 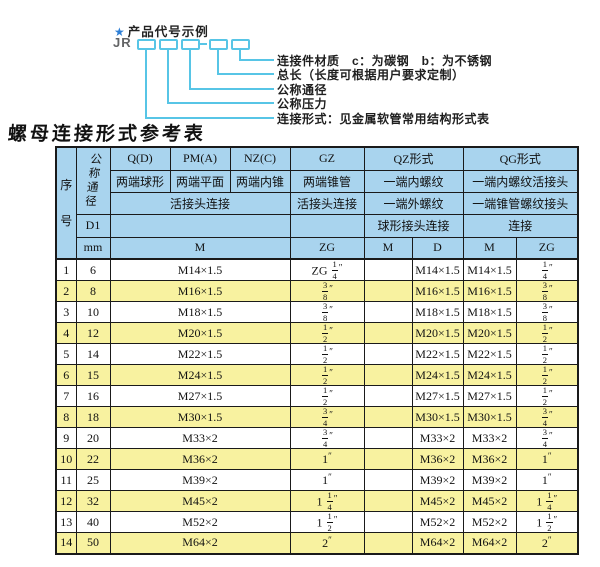 I want to click on header-col-qz: QZ形式, so click(x=413, y=158).